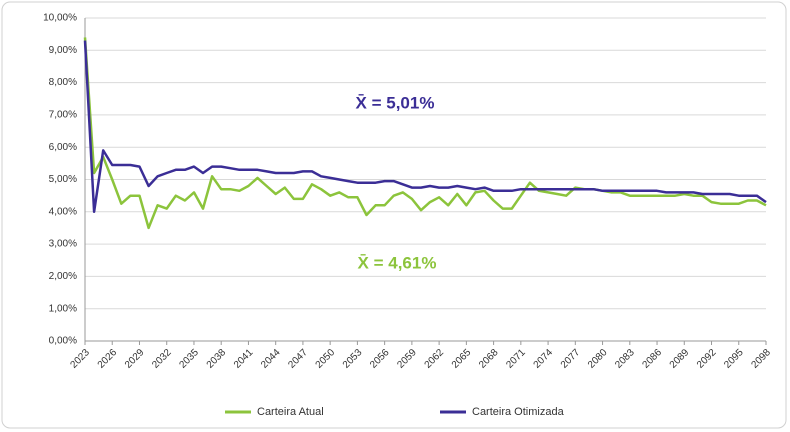 The image size is (790, 432). I want to click on y-tick-label: 8,00%, so click(63, 82).